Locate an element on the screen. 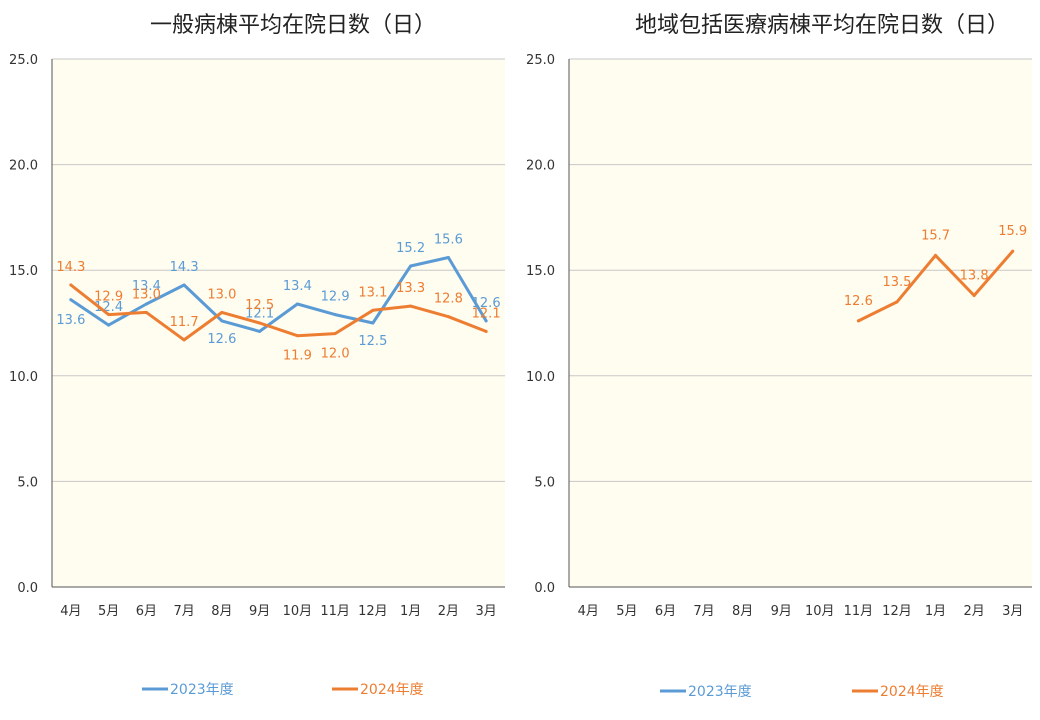  data-label: 15.7 is located at coordinates (935, 235).